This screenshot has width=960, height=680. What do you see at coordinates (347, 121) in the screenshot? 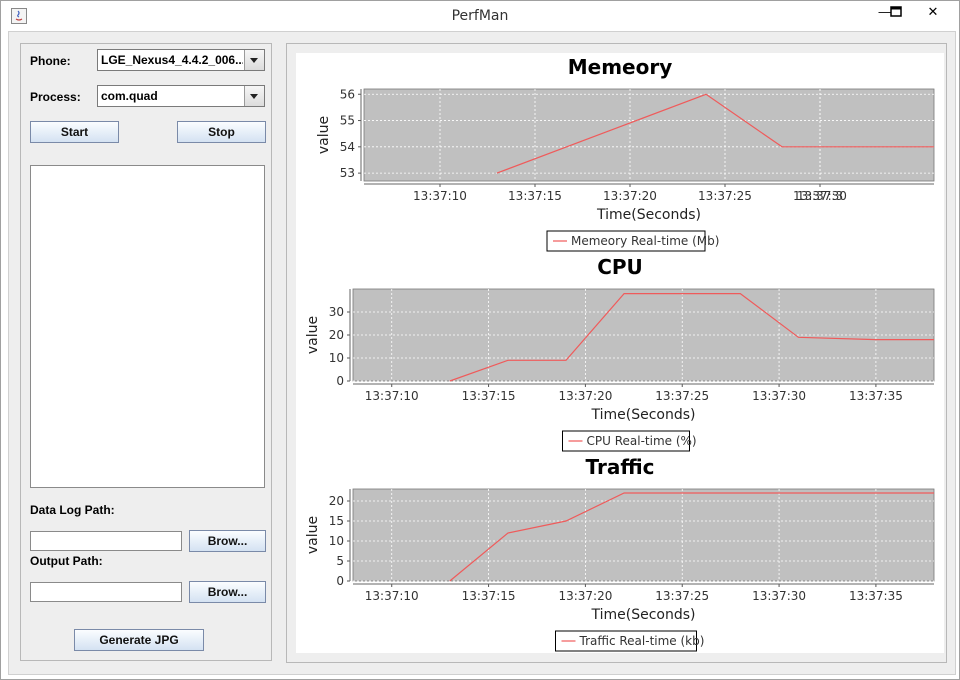
I see `y-tick-label: 55` at bounding box center [347, 121].